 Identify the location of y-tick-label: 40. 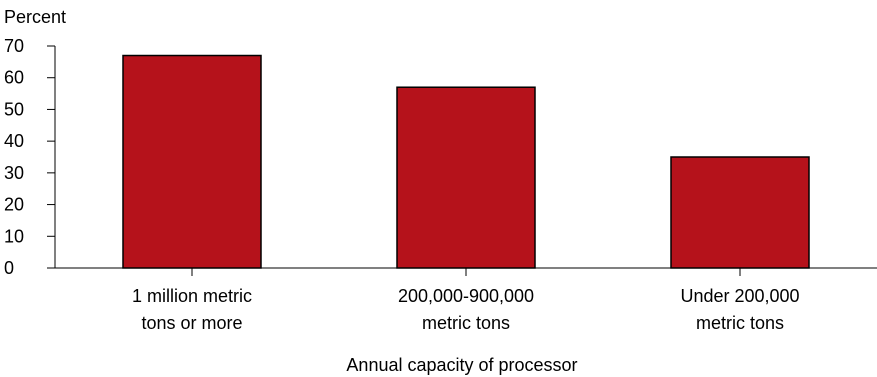
(14, 141).